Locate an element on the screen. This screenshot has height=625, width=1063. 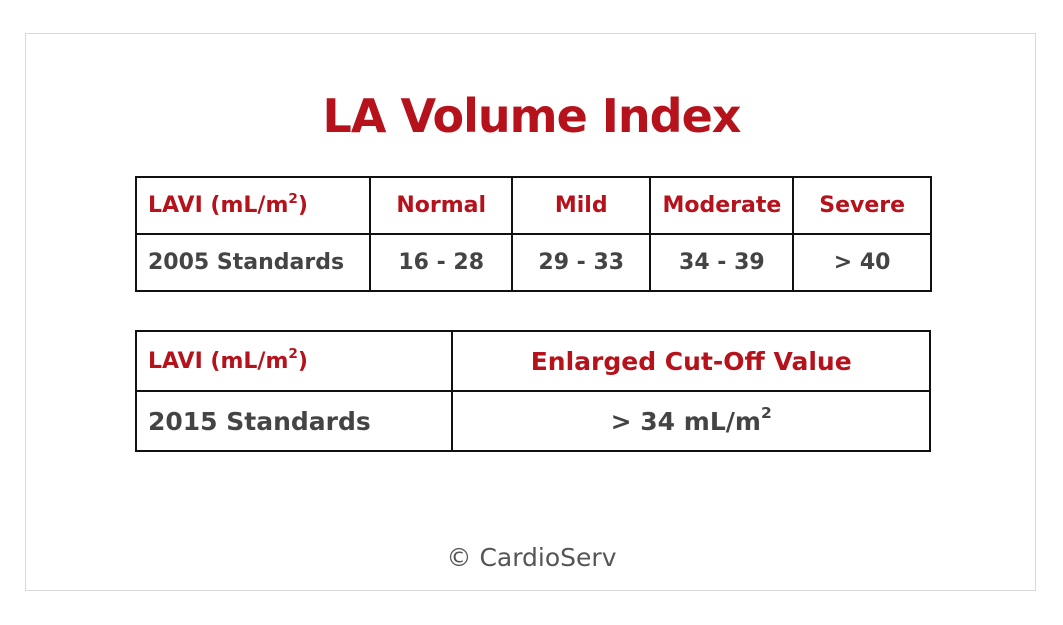
header-mild: Mild is located at coordinates (581, 205).